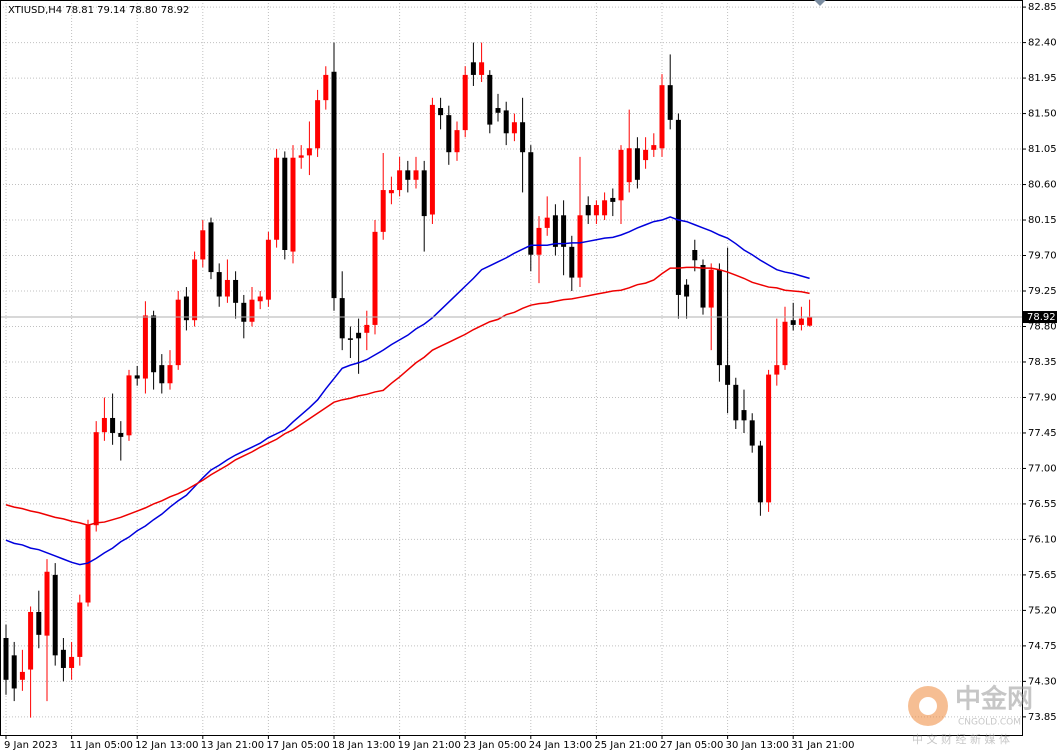 The width and height of the screenshot is (1063, 755). Describe the element at coordinates (1042, 610) in the screenshot. I see `y-tick-label: 75.20` at that location.